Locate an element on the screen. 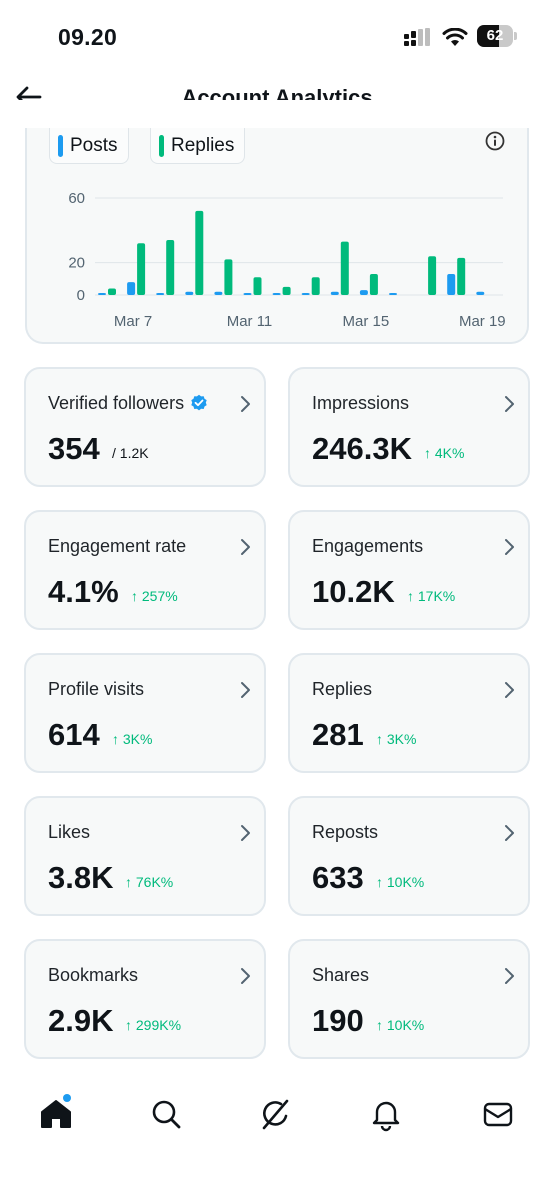  legend-label-replies: Replies is located at coordinates (203, 145).